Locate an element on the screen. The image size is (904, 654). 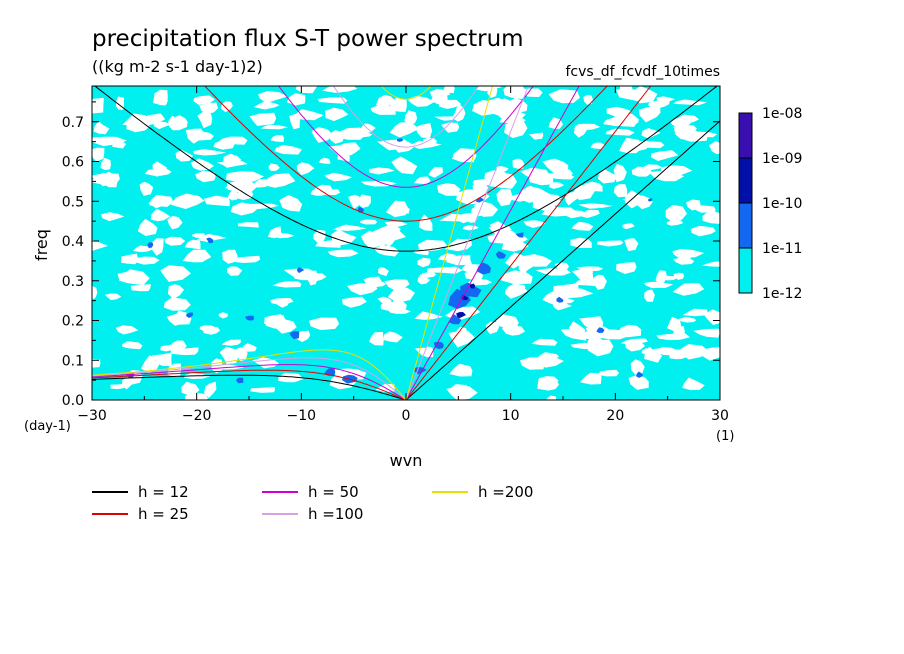
legend-label: h =100 is located at coordinates (335, 514).